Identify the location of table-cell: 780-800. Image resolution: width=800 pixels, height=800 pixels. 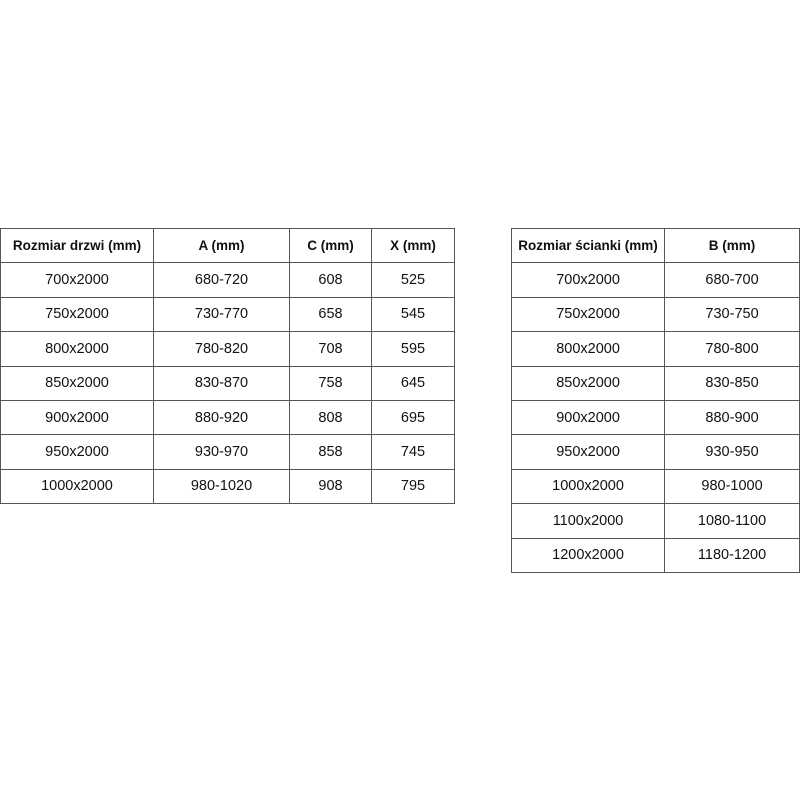
(732, 349).